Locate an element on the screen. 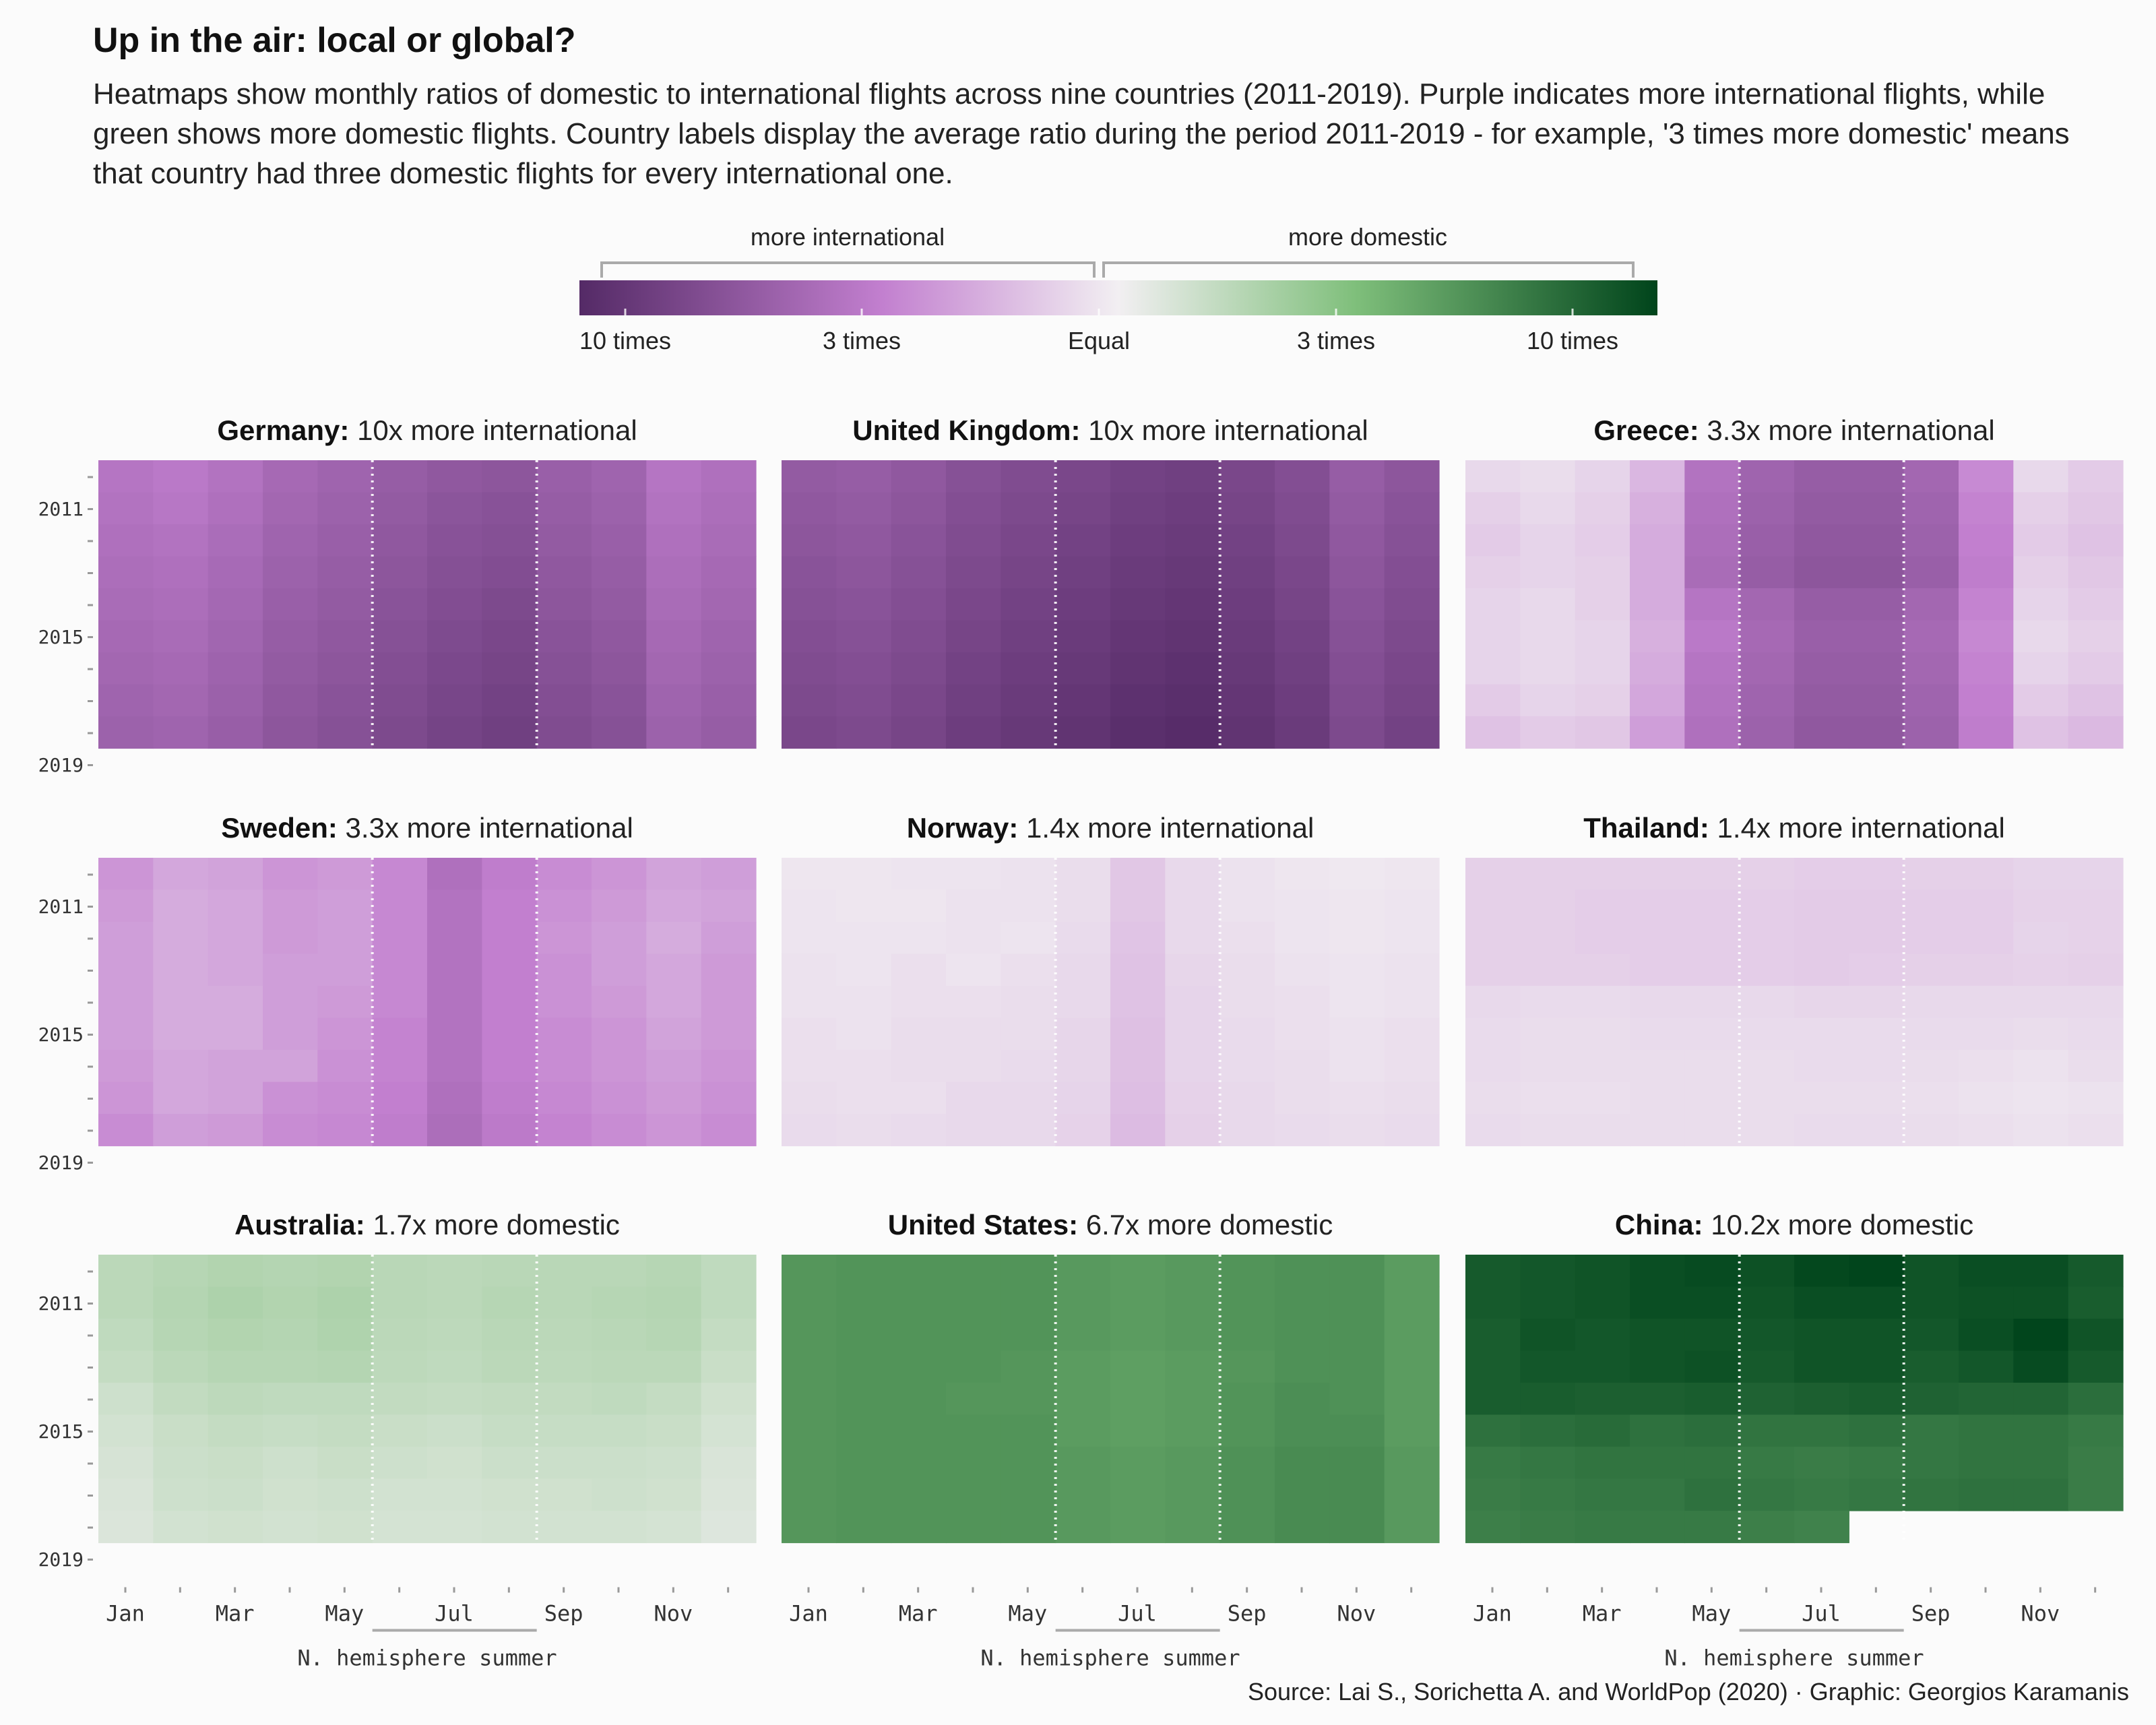 This screenshot has width=2156, height=1725. panel-title: Sweden: 3.3x more international is located at coordinates (427, 828).